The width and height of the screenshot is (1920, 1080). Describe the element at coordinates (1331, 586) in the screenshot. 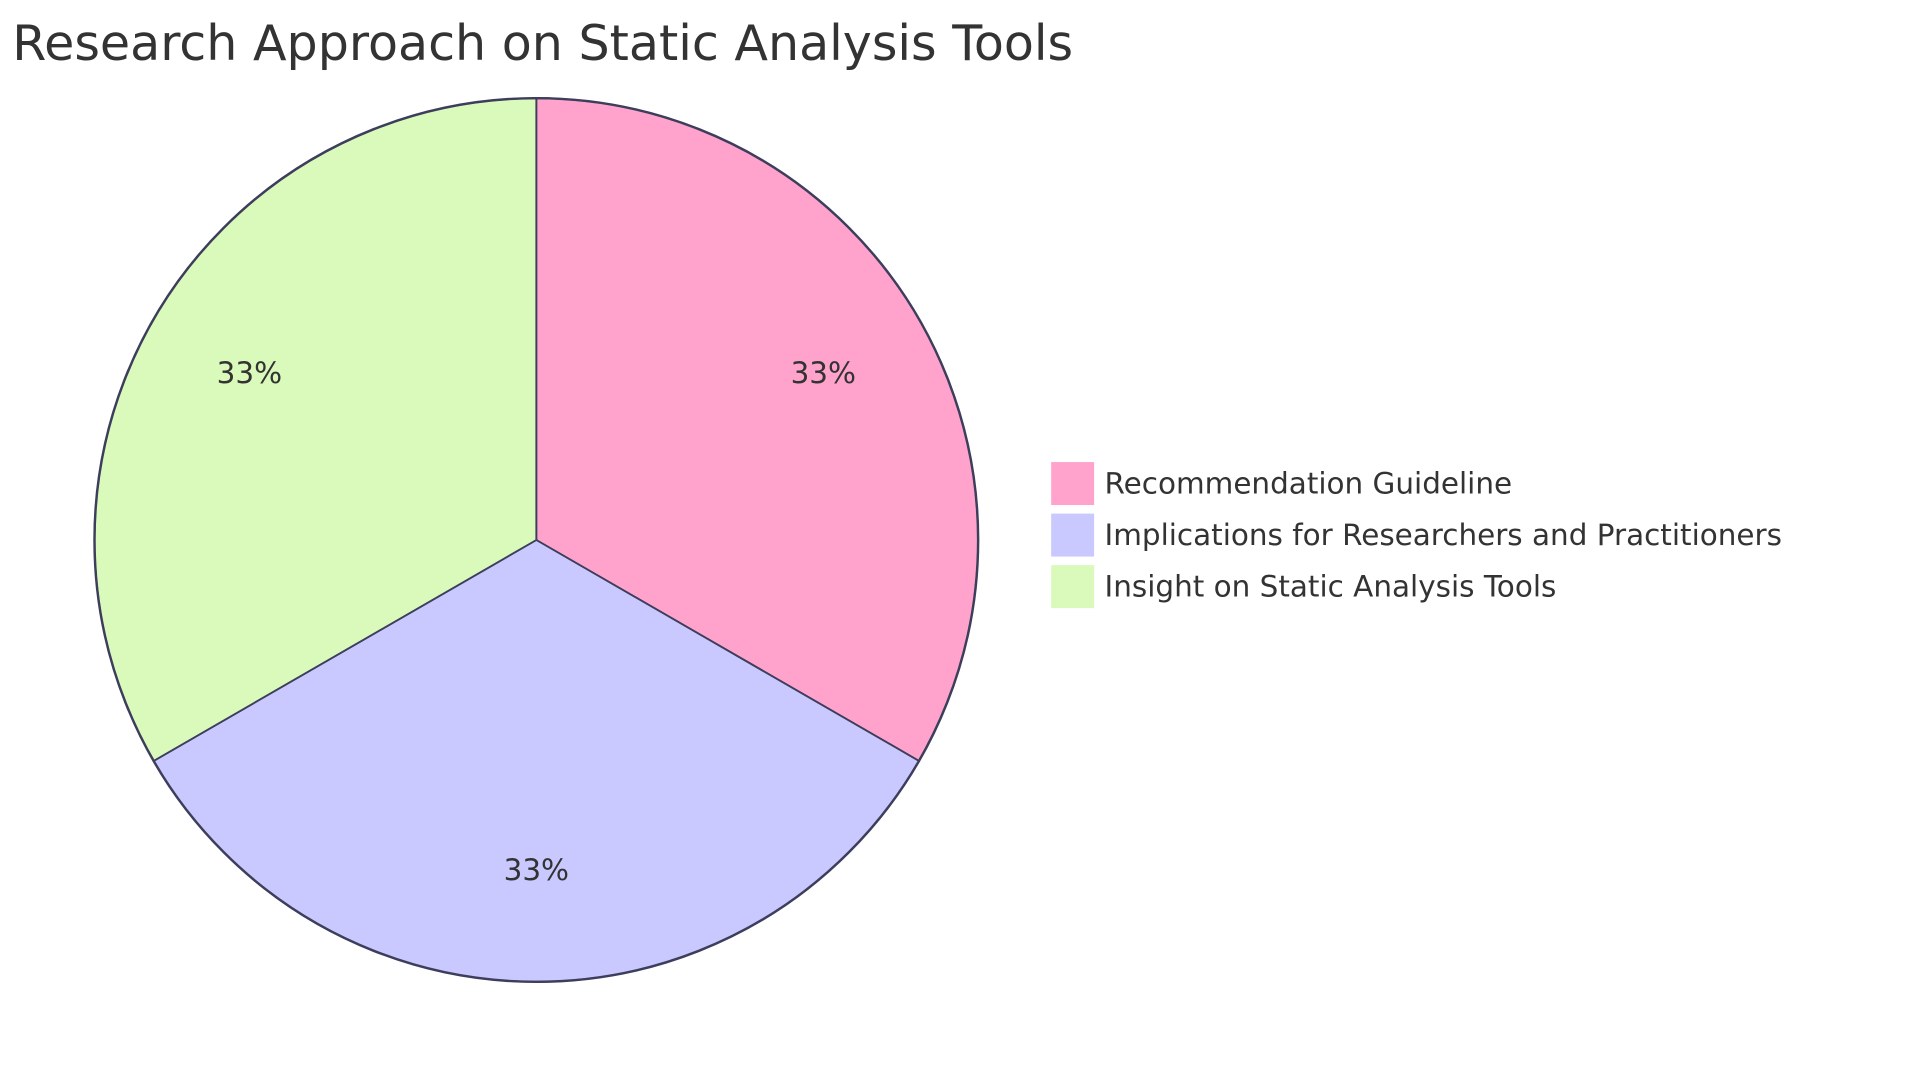

I see `legend-label: Insight on Static Analysis Tools` at that location.